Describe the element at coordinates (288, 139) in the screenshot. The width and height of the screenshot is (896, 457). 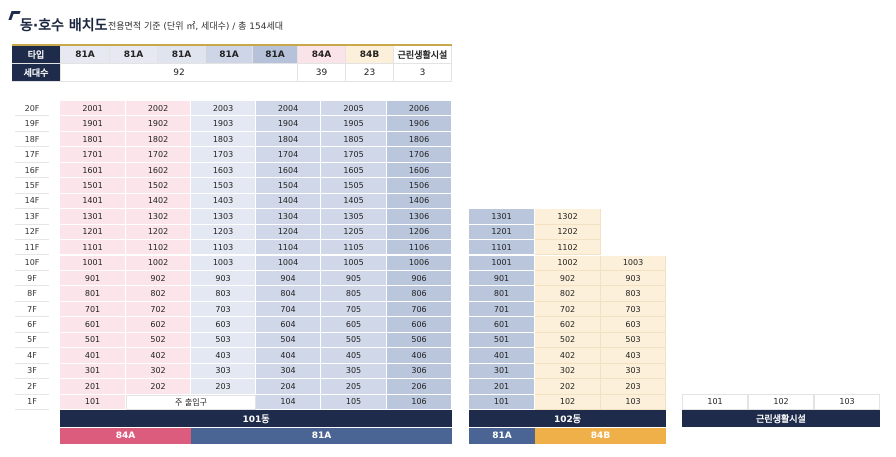
I see `unit-cell: 1804` at that location.